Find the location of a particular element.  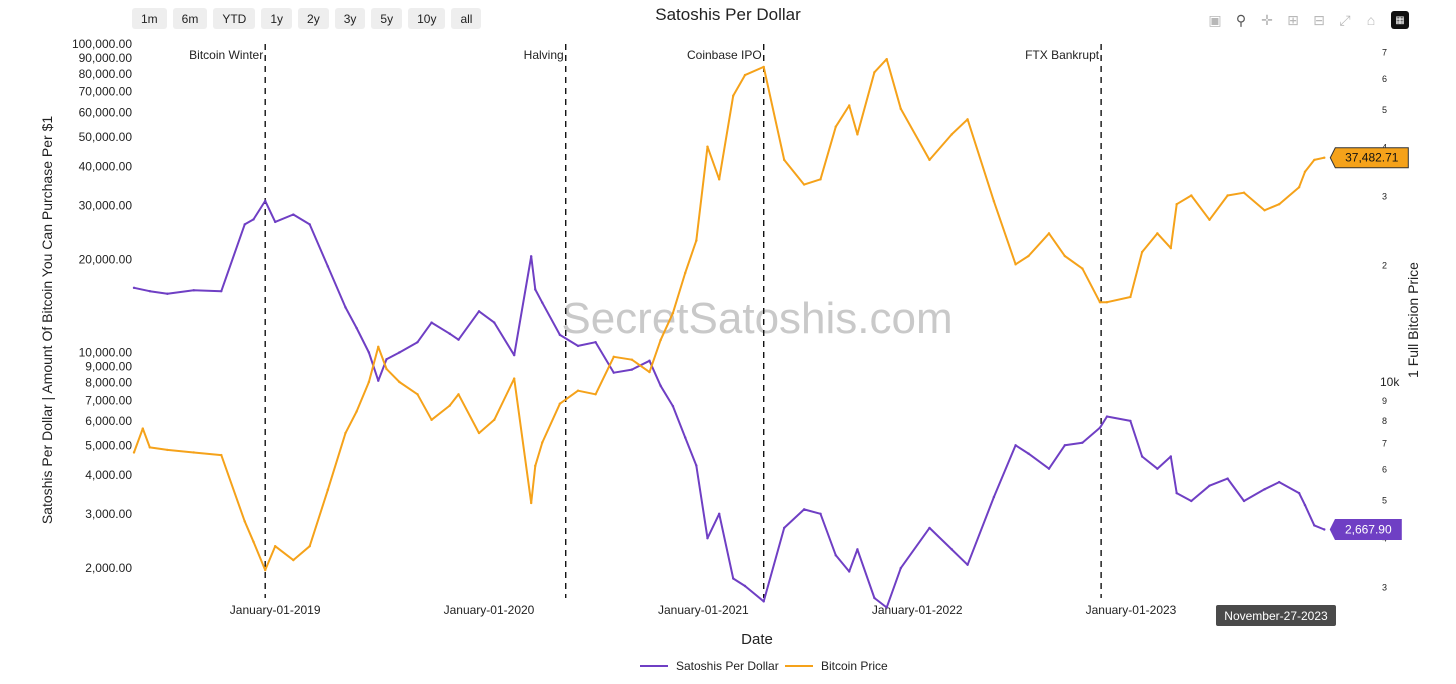

range-button-all: all is located at coordinates (466, 18).